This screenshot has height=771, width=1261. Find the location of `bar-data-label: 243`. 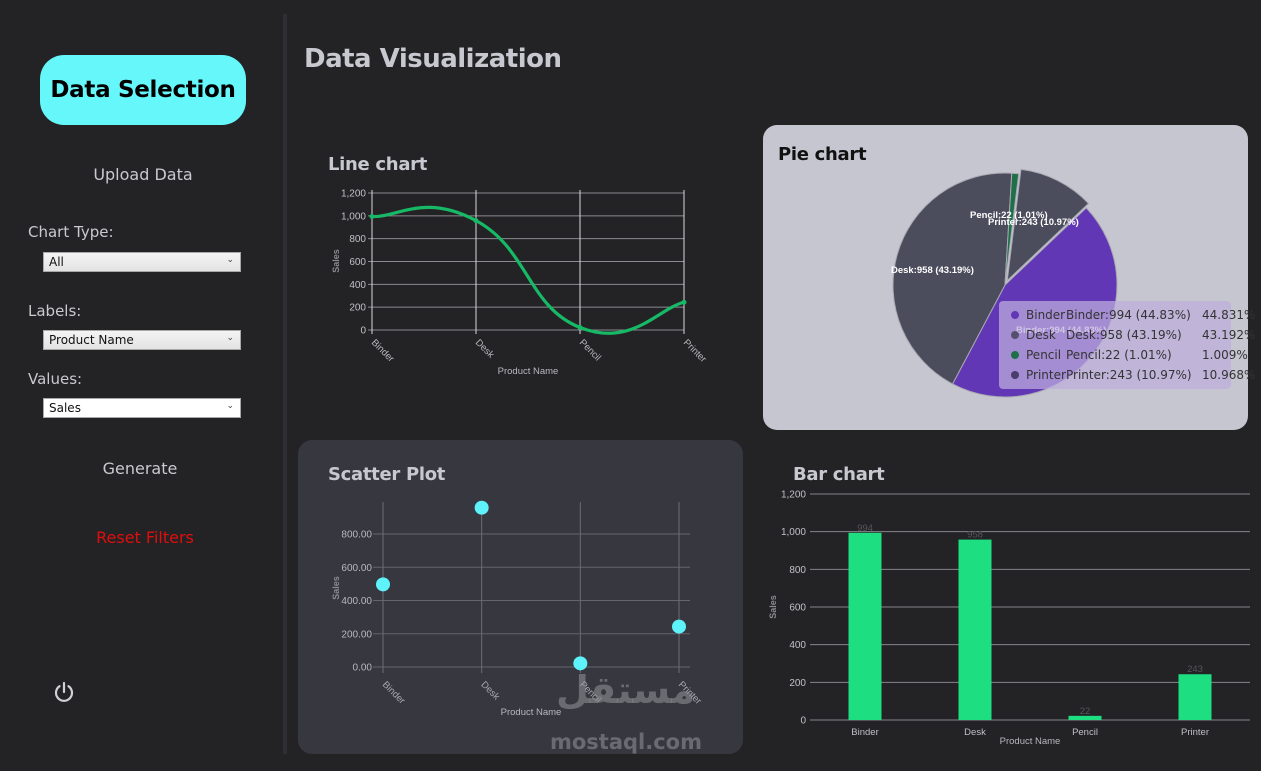

bar-data-label: 243 is located at coordinates (1195, 669).